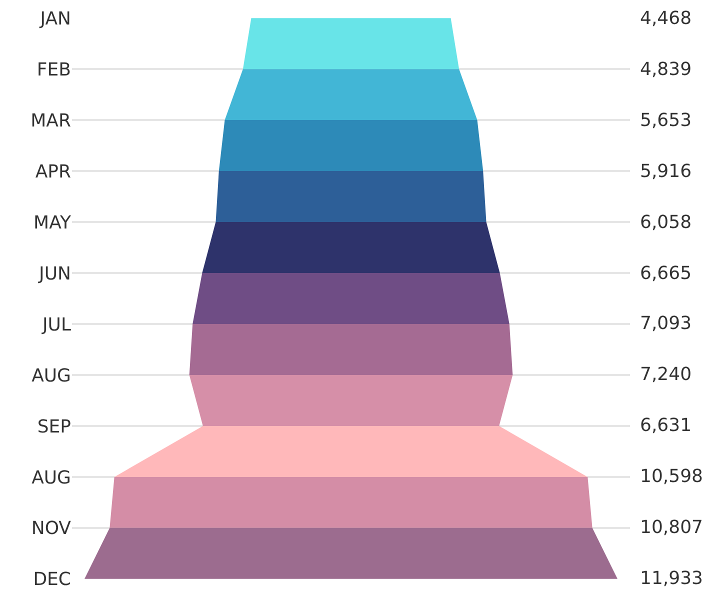 The width and height of the screenshot is (724, 594). Describe the element at coordinates (52, 579) in the screenshot. I see `category-label: DEC` at that location.